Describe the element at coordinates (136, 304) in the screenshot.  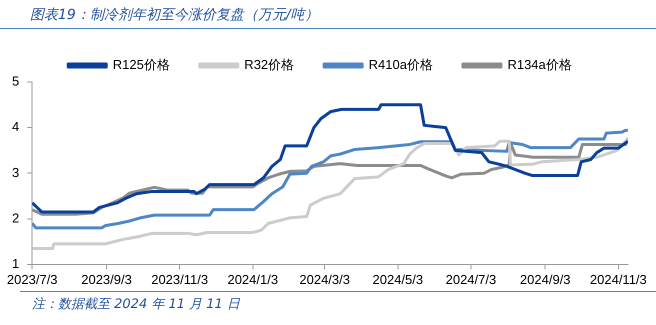
I see `text: 注：数据截至 2024 年 11 月 11 日` at that location.